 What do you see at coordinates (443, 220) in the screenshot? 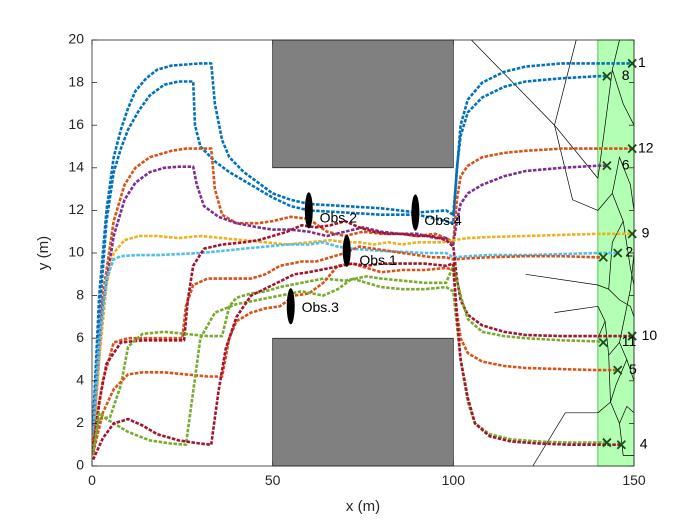
I see `obstacle-label-4: Obs.4` at bounding box center [443, 220].